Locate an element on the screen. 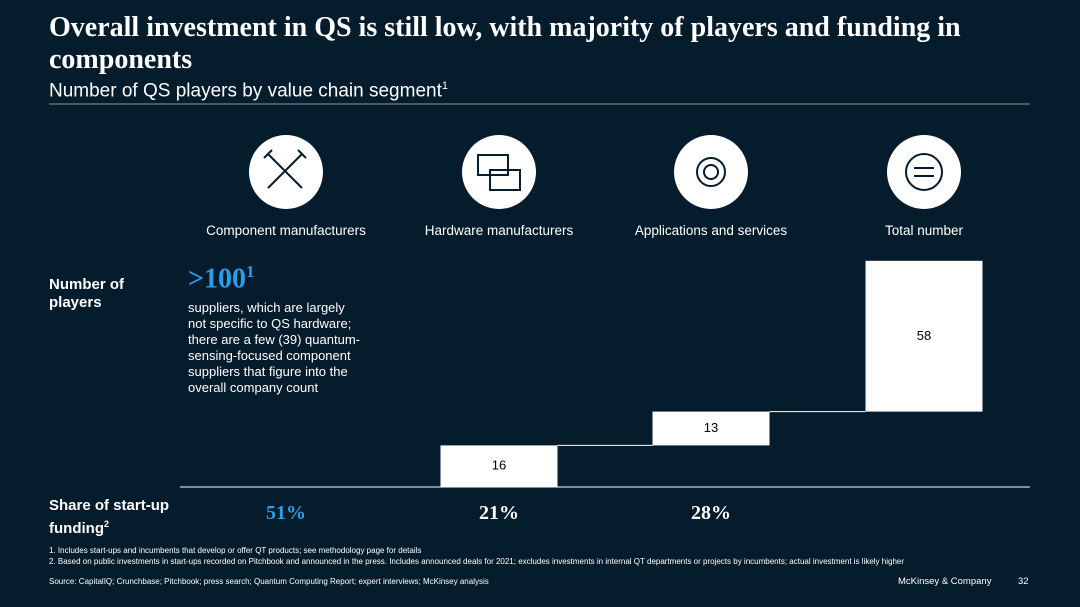 The image size is (1080, 607). bar-label: 58 is located at coordinates (924, 335).